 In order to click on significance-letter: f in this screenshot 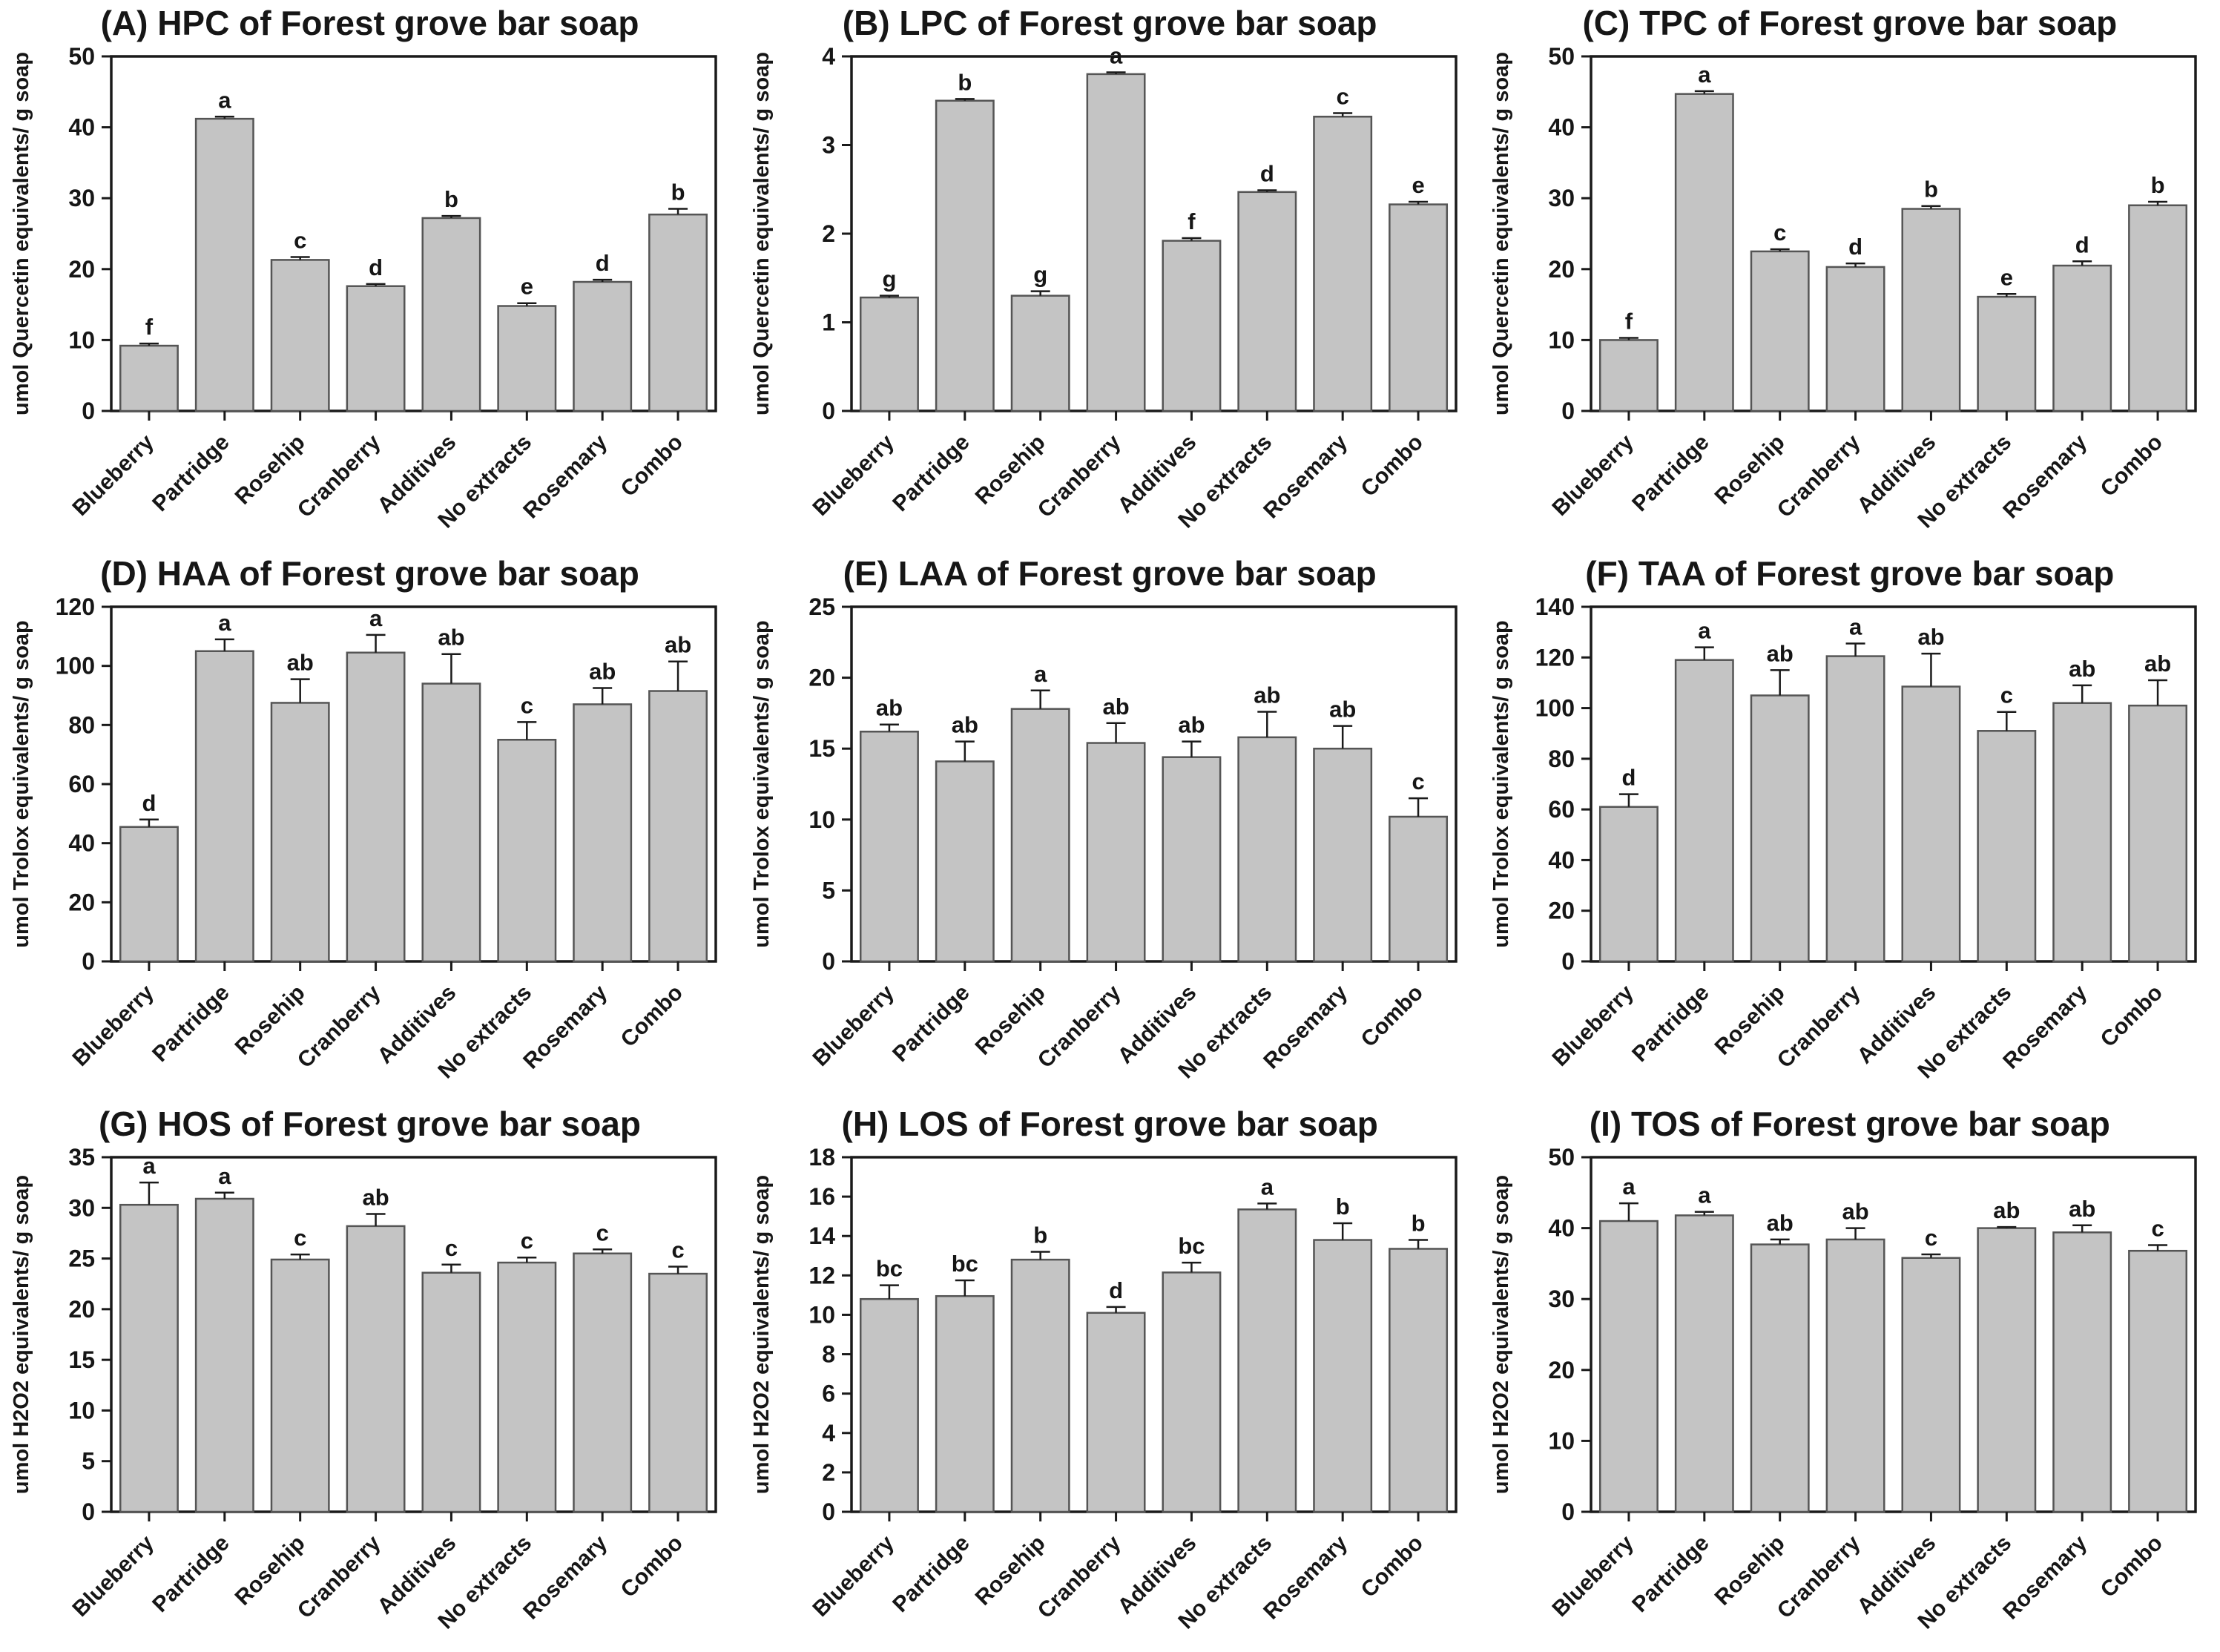, I will do `click(1629, 322)`.